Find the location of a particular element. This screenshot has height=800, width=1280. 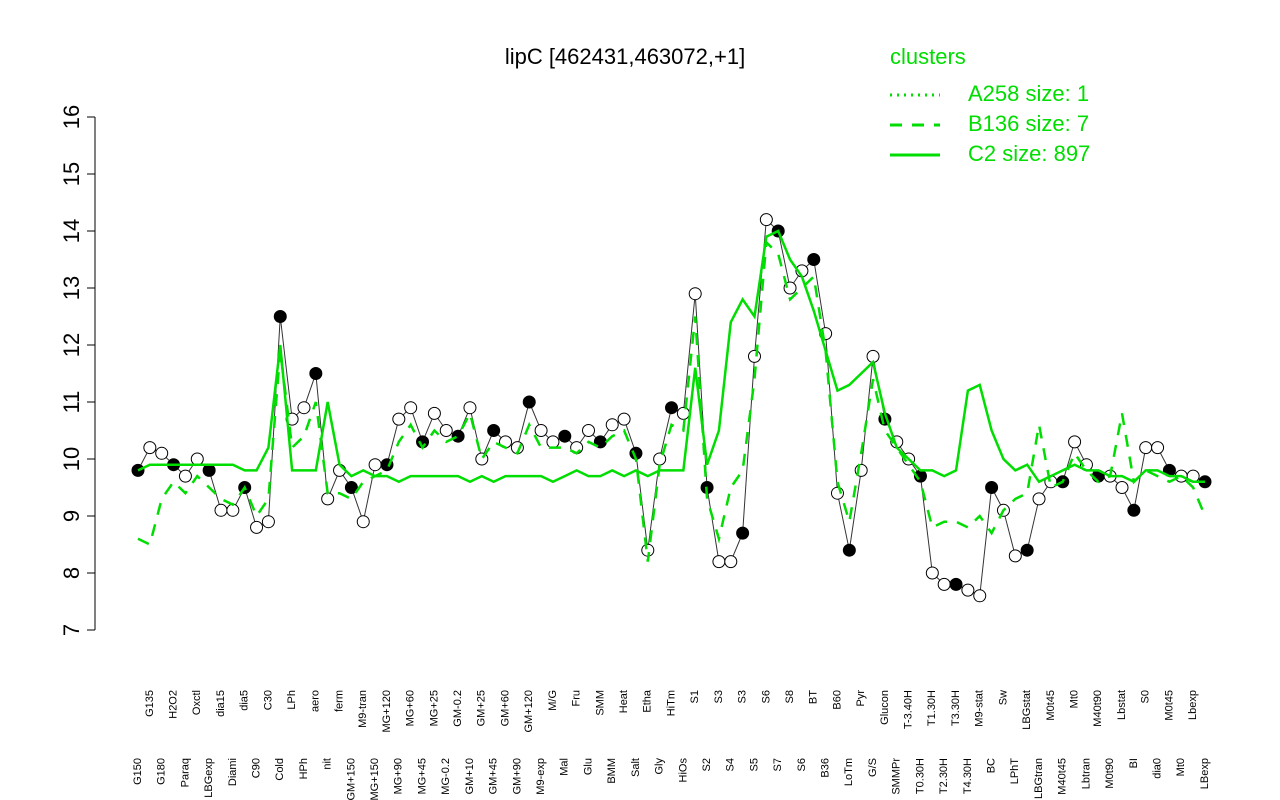

x-tick-label: BC is located at coordinates (992, 765).